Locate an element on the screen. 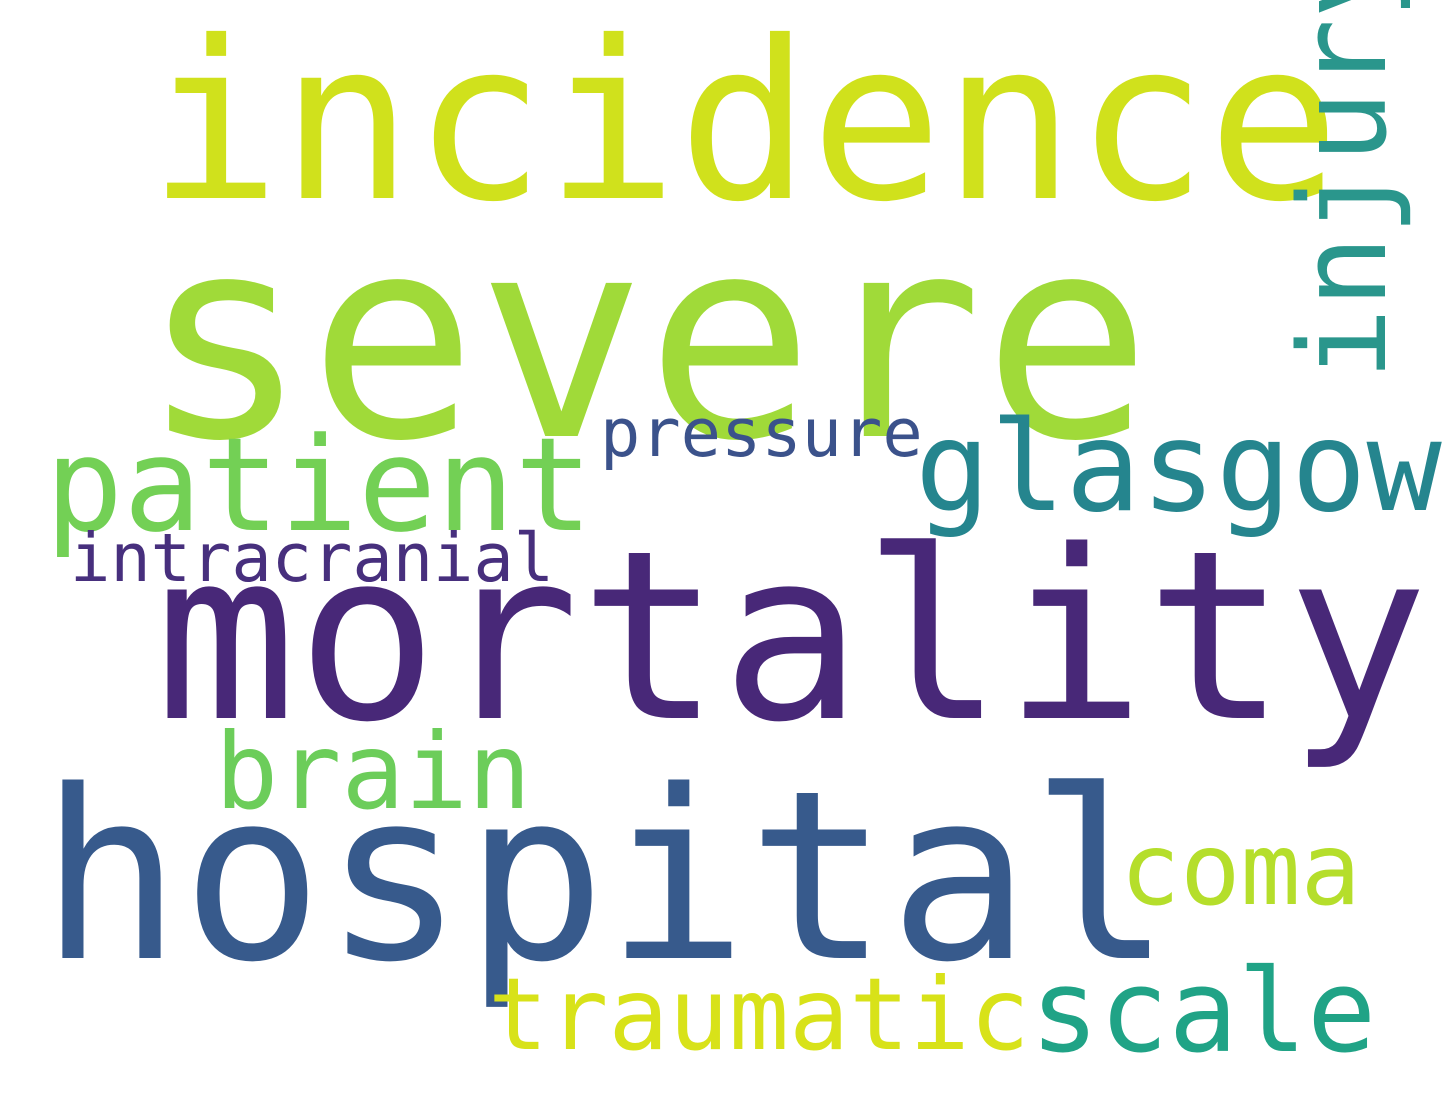  word-coma: coma is located at coordinates (1240, 869).